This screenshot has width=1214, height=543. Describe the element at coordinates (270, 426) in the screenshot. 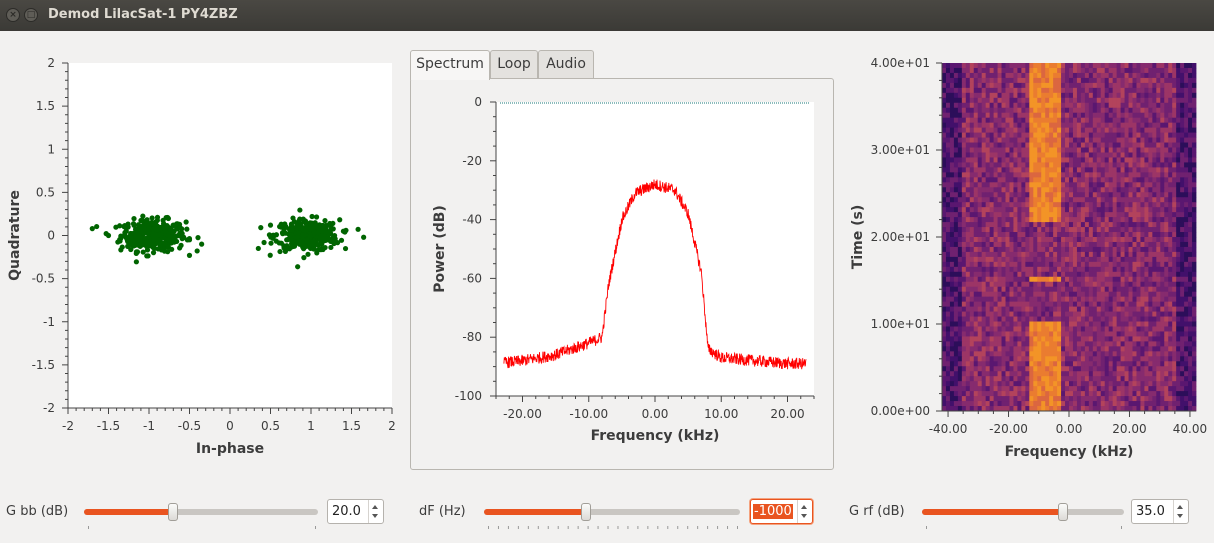

I see `constellation-x-tick-label: 0.5` at that location.